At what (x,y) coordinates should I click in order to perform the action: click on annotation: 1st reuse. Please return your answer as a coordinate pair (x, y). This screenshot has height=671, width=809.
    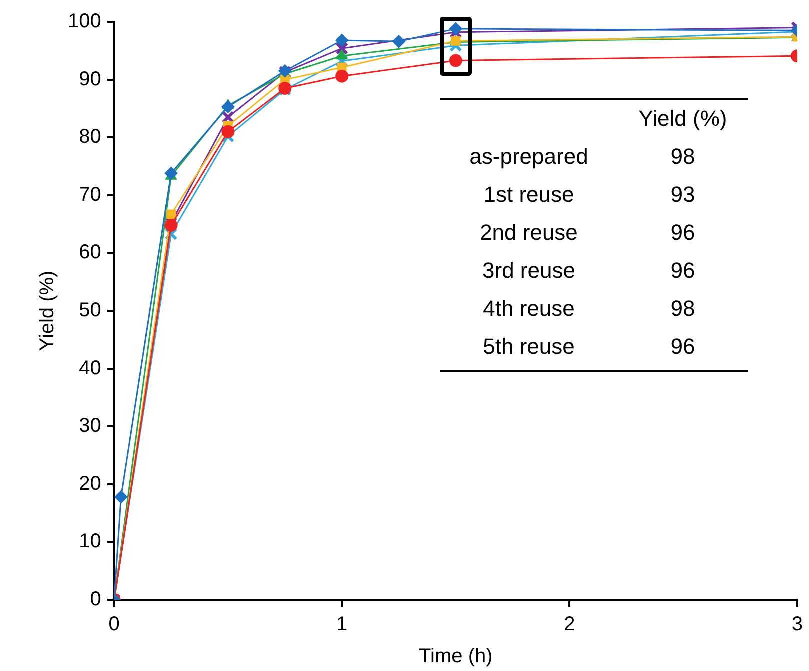
    Looking at the image, I should click on (529, 195).